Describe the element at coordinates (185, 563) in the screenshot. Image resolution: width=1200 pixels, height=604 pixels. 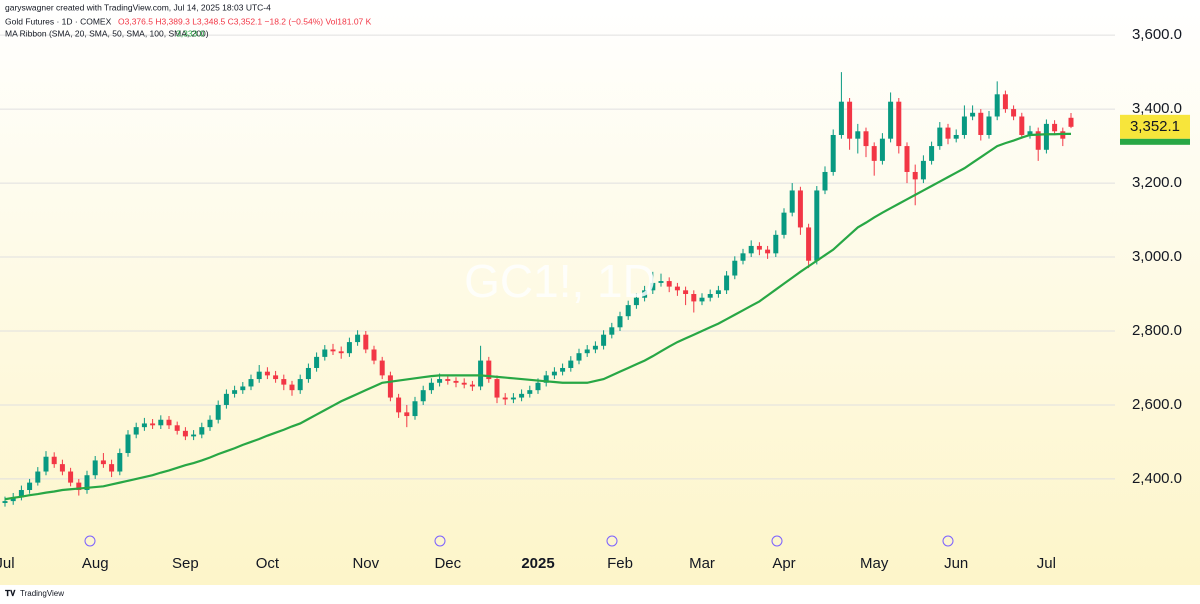
I see `x-tick-label: Sep` at that location.